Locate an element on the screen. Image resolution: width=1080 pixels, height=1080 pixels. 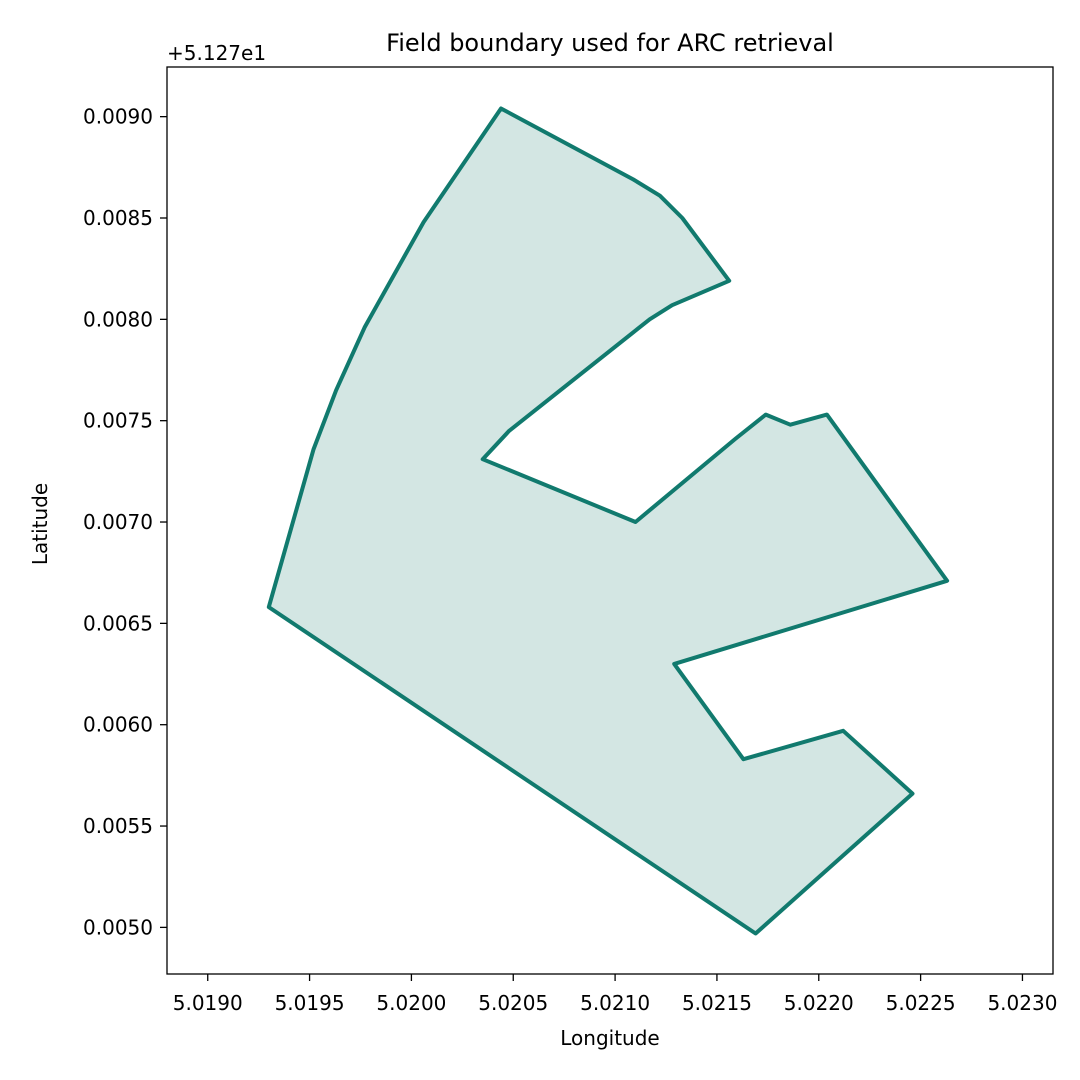
y-tick-label: 0.0050 is located at coordinates (118, 927).